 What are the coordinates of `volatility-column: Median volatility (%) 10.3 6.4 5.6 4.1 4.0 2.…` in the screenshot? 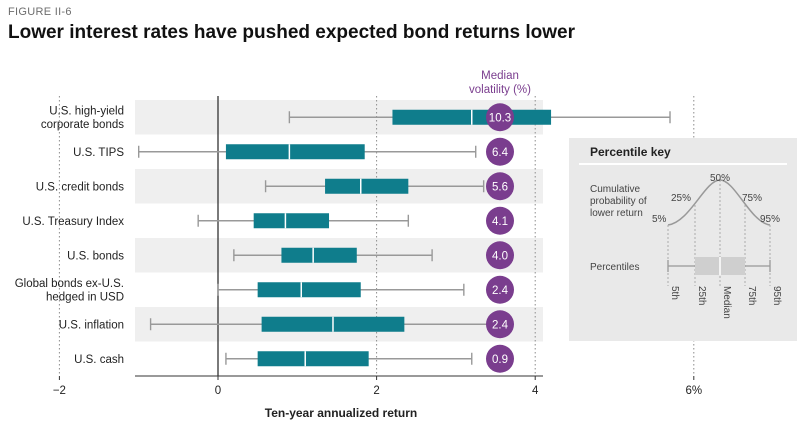 It's located at (500, 221).